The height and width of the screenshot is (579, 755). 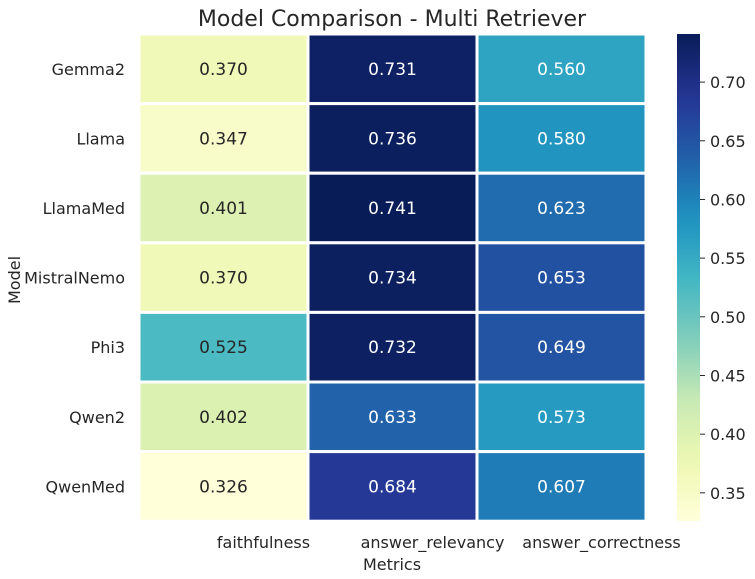 I want to click on cell-value-label: 0.560, so click(x=561, y=70).